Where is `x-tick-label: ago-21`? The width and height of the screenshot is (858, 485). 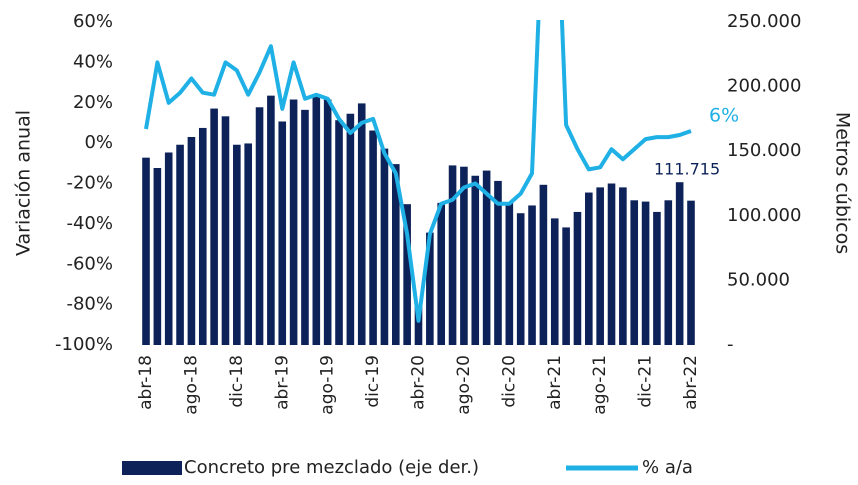 x-tick-label: ago-21 is located at coordinates (600, 385).